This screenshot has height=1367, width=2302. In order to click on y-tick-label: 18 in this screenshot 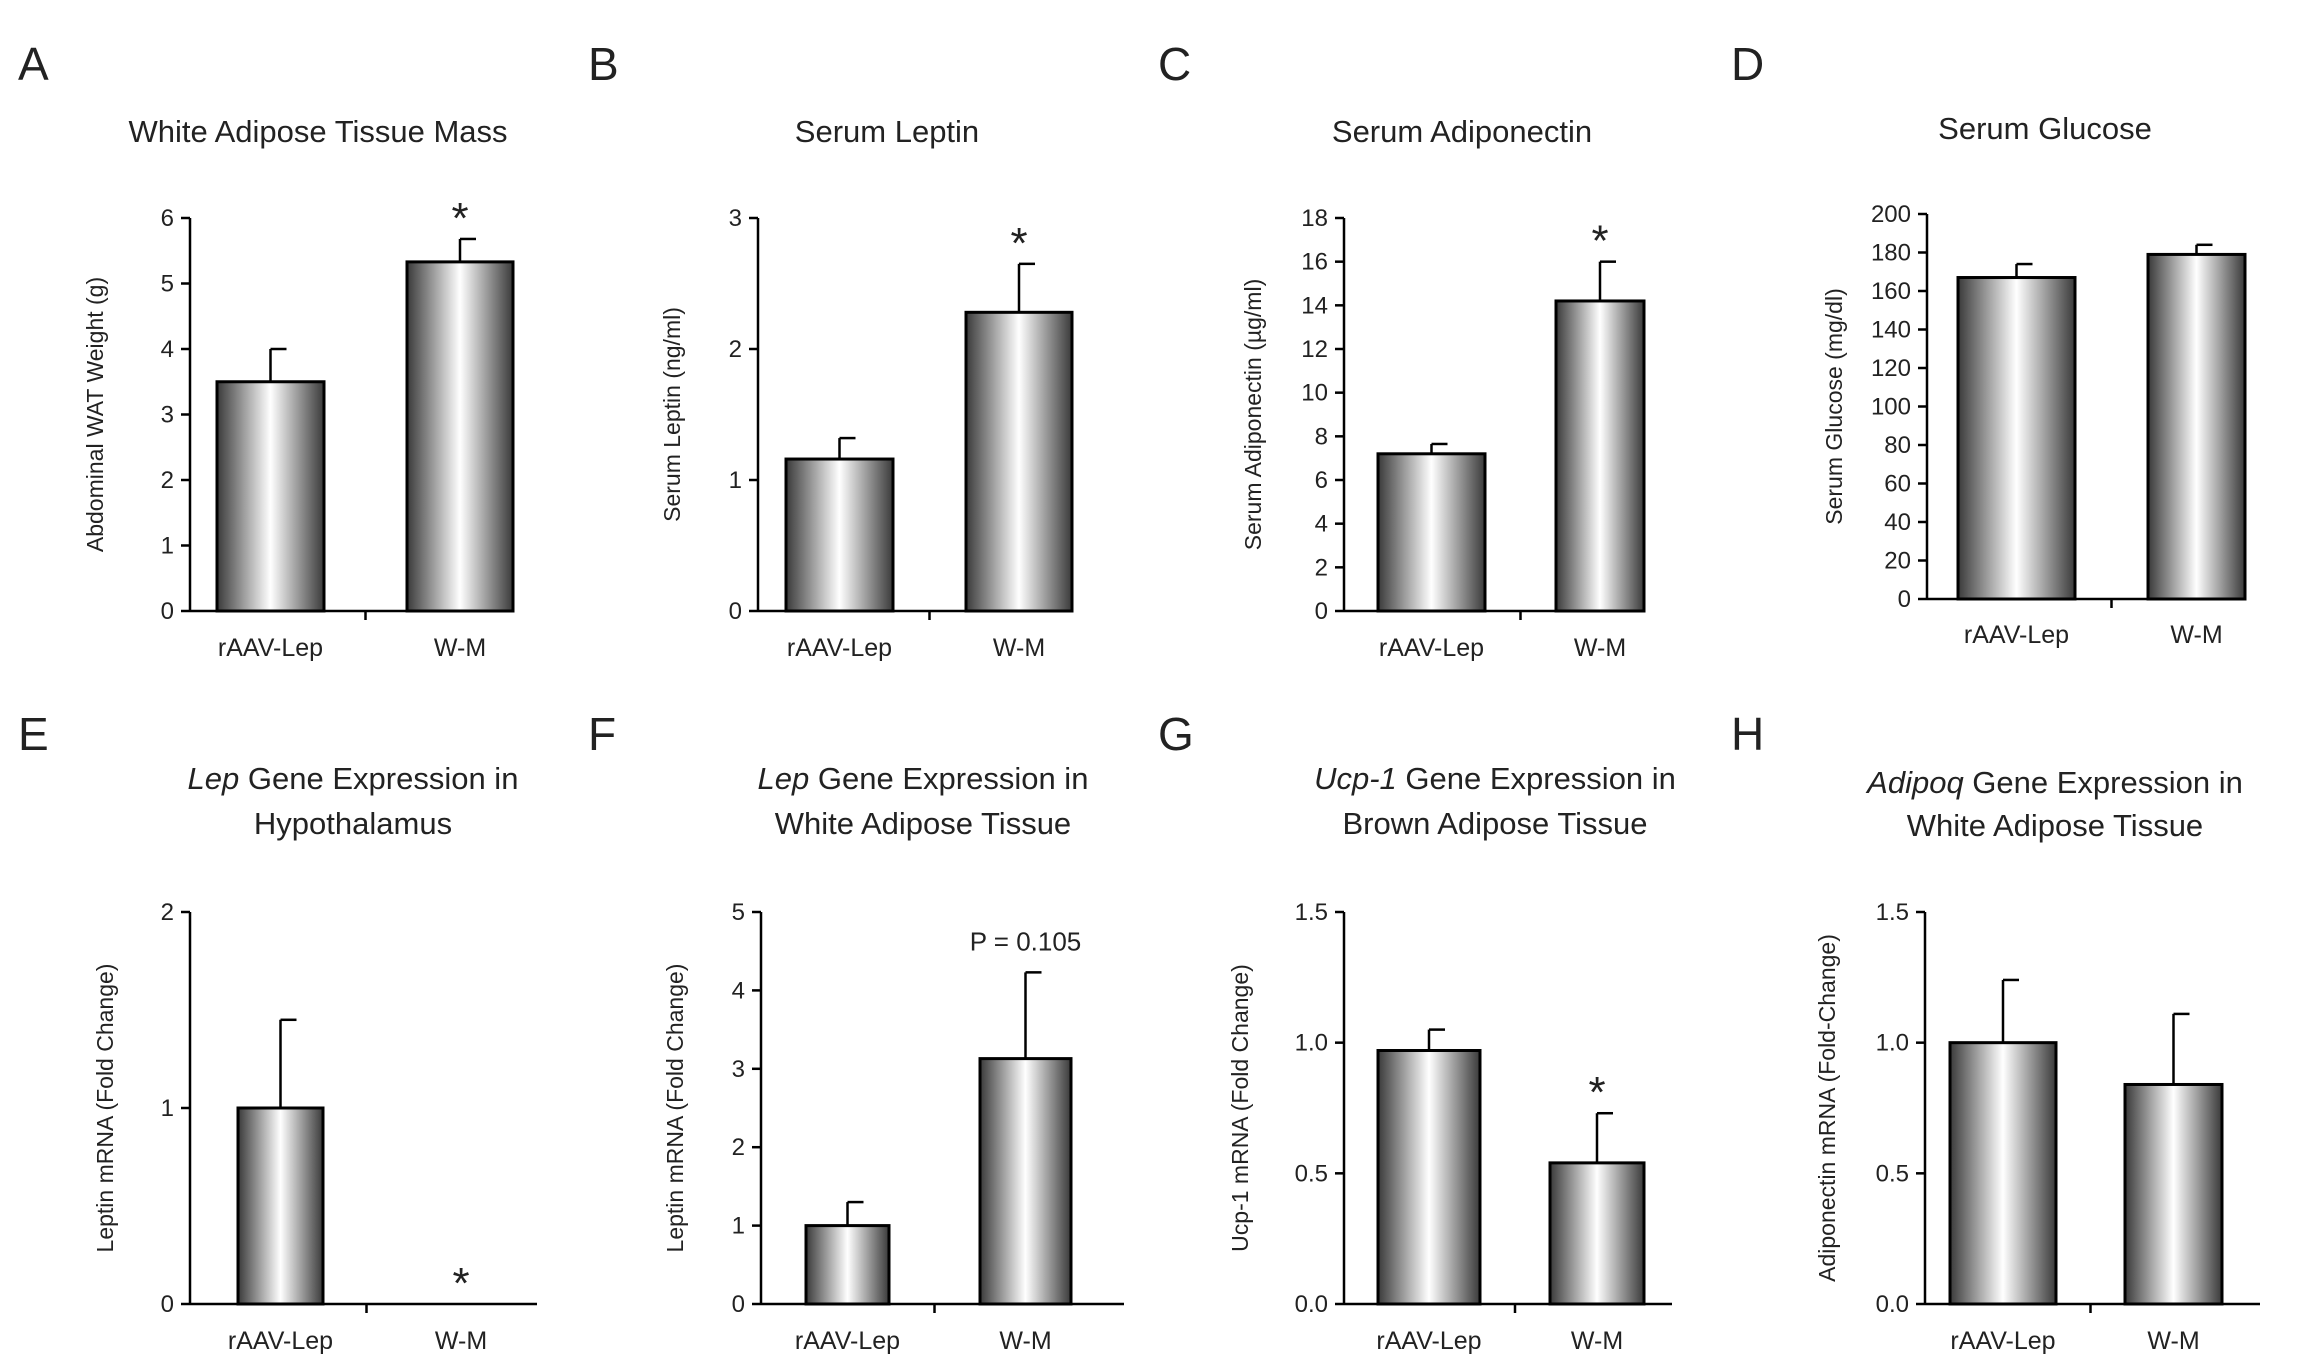, I will do `click(1314, 218)`.